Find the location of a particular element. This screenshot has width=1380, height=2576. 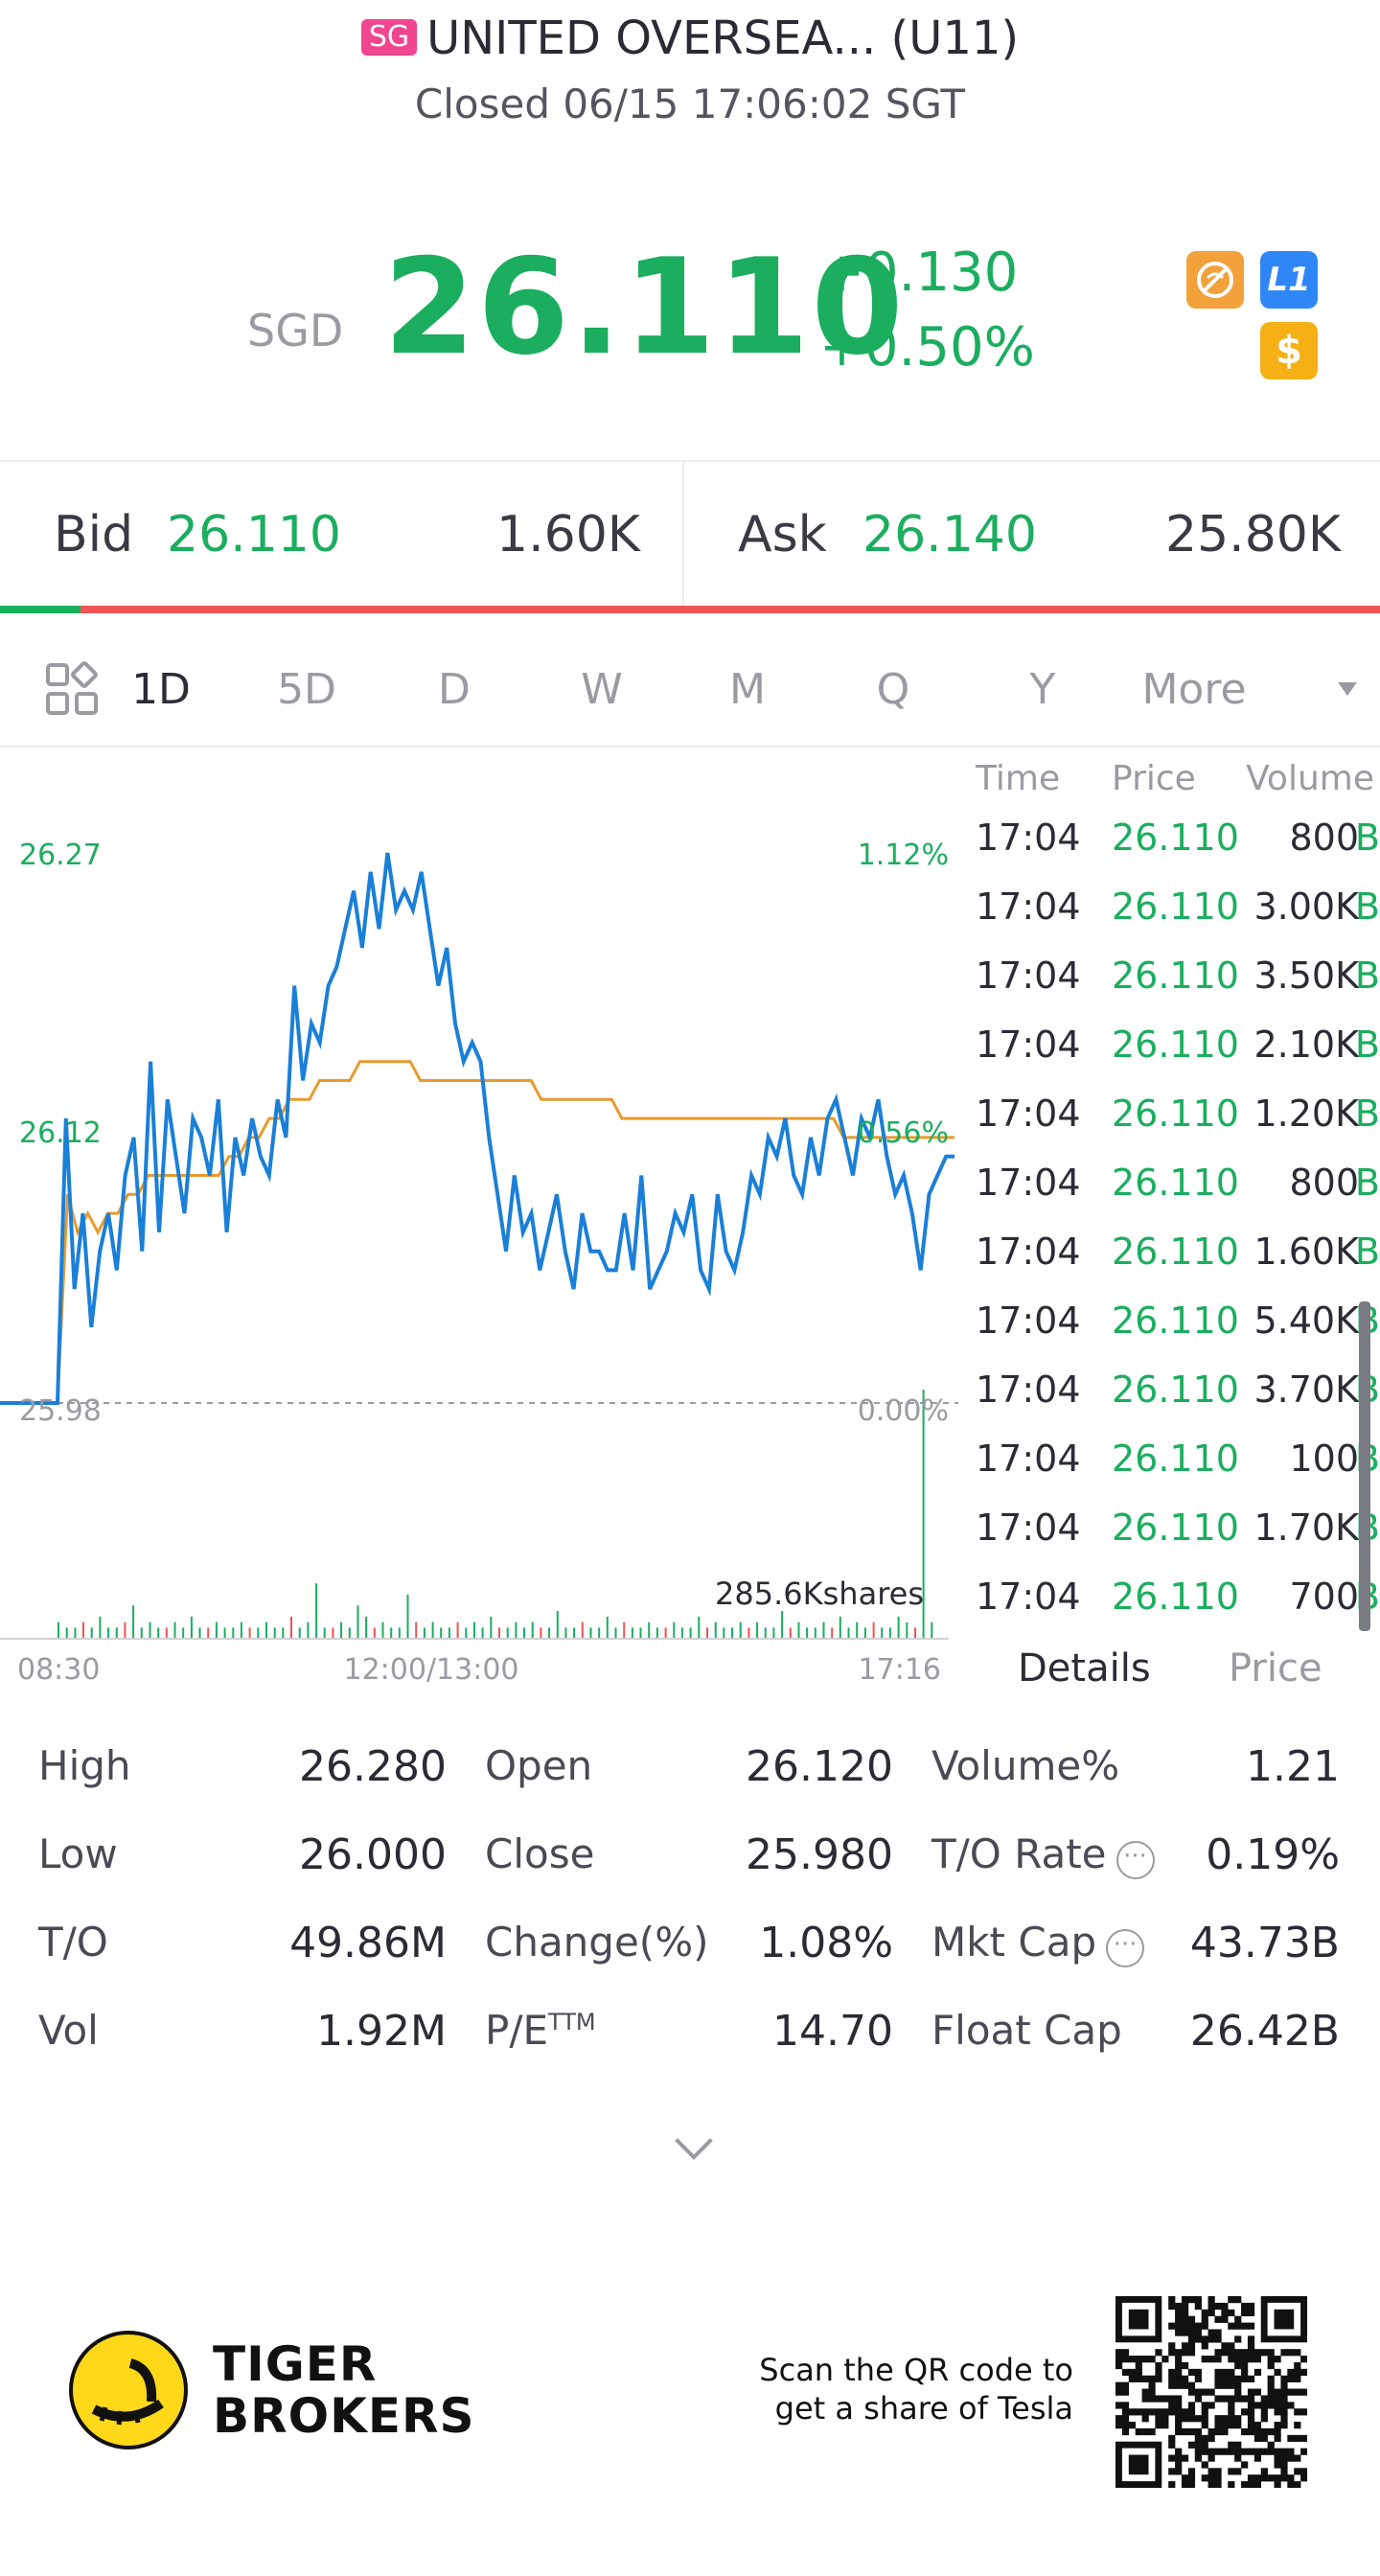

stat-label: Low is located at coordinates (78, 1853).